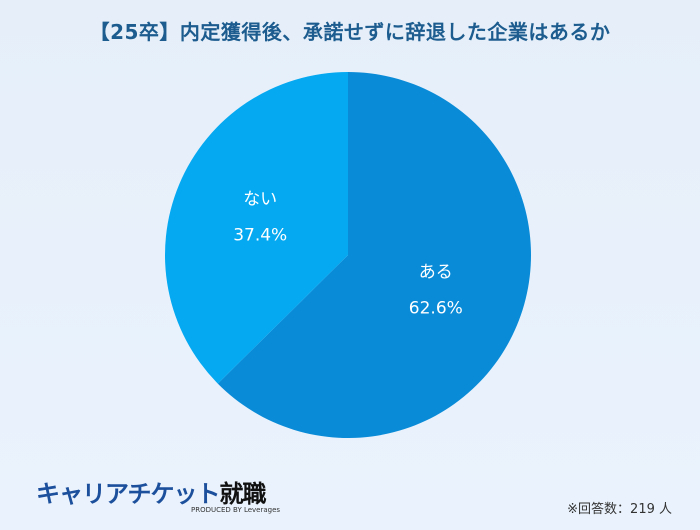 This screenshot has width=700, height=530. I want to click on logo: キャリアチケット就職 PRODUCED BY Leverages, so click(158, 494).